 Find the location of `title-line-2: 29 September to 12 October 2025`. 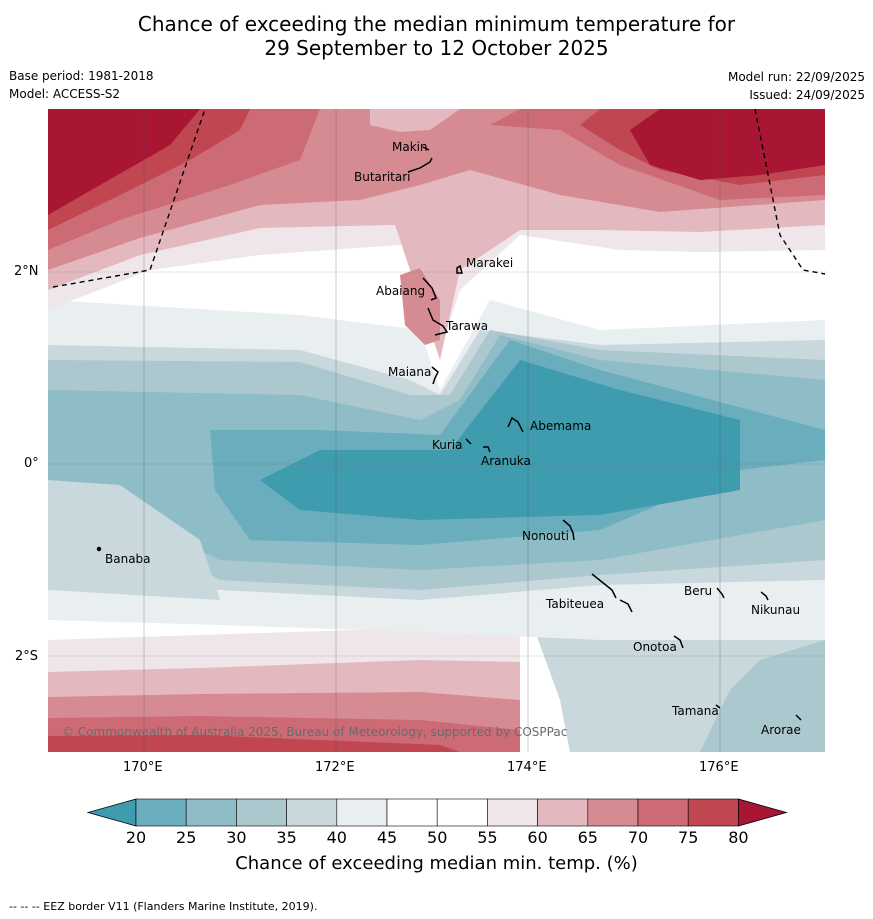

title-line-2: 29 September to 12 October 2025 is located at coordinates (436, 48).